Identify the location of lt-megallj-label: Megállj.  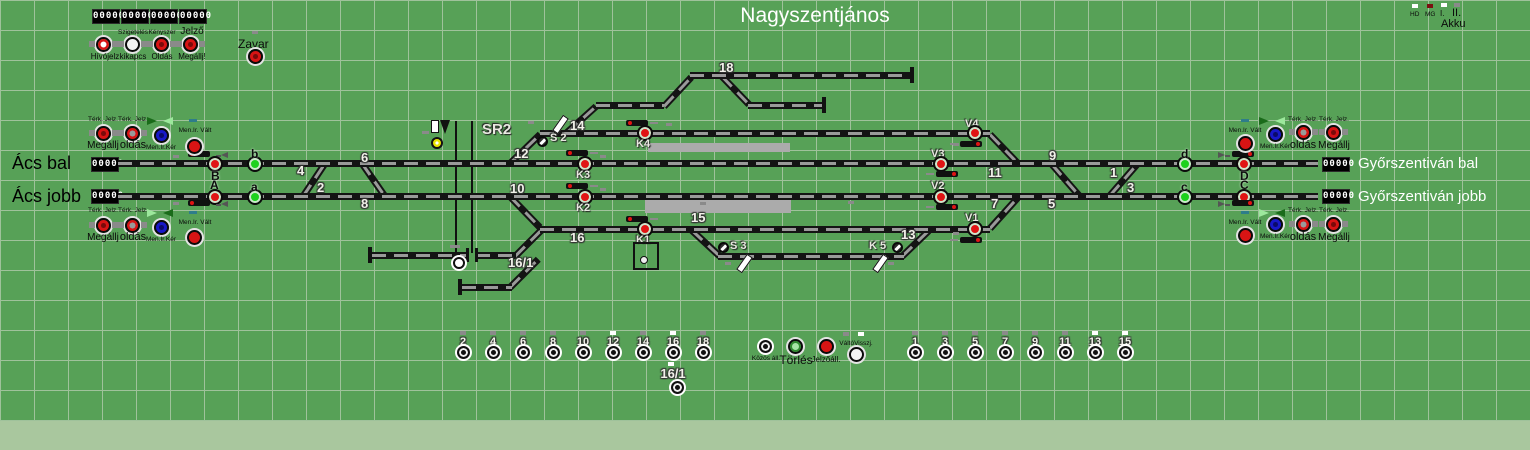
(103, 145).